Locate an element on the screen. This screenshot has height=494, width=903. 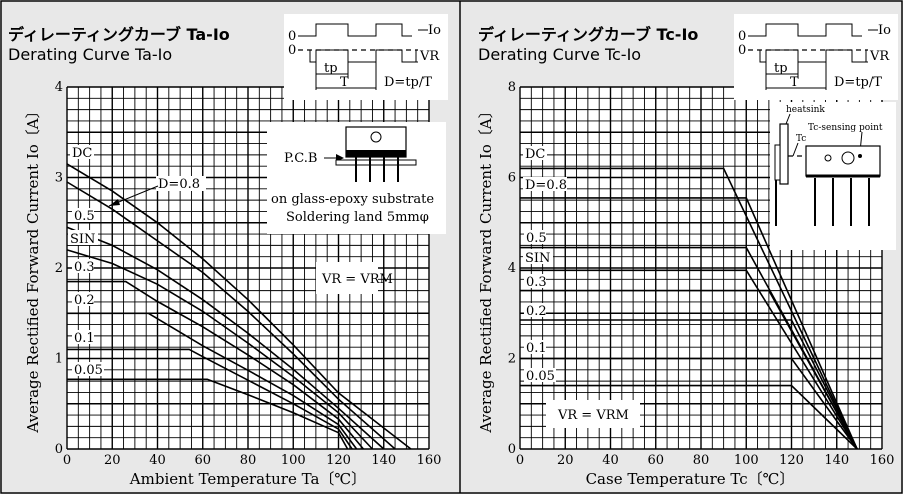
land-note: Soldering land 5mmφ is located at coordinates (357, 217).